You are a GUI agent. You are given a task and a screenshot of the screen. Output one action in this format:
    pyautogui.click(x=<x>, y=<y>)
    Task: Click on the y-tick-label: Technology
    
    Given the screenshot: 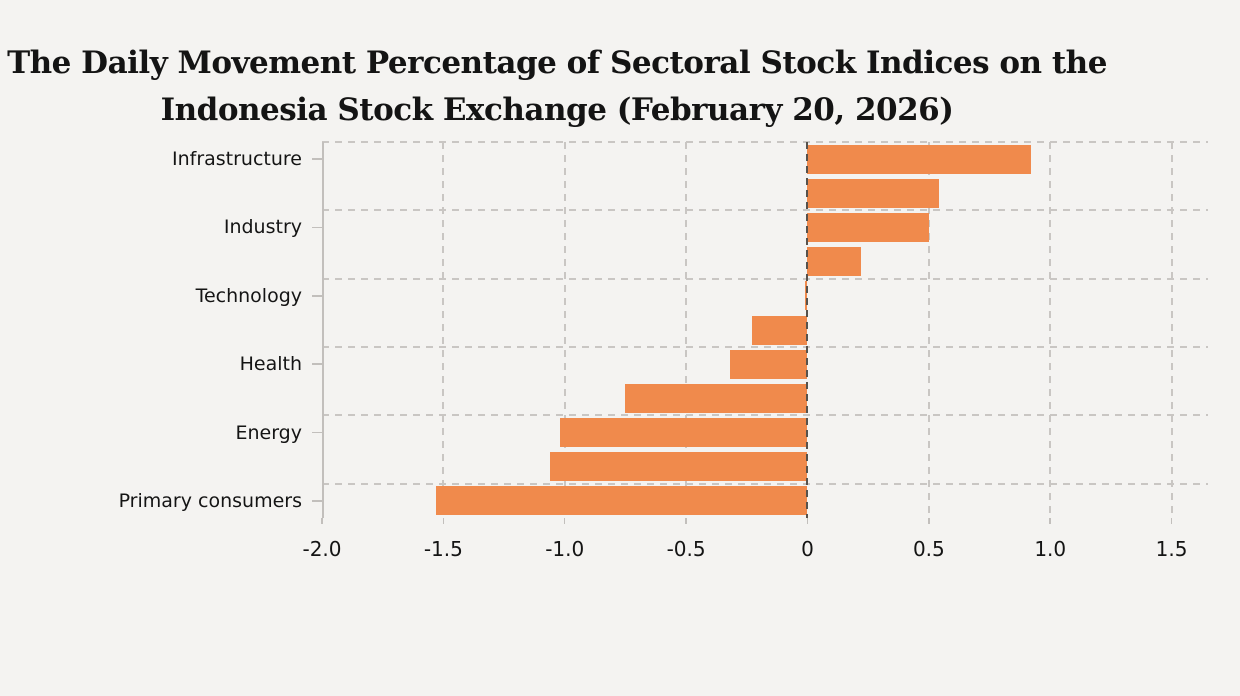 What is the action you would take?
    pyautogui.click(x=248, y=295)
    